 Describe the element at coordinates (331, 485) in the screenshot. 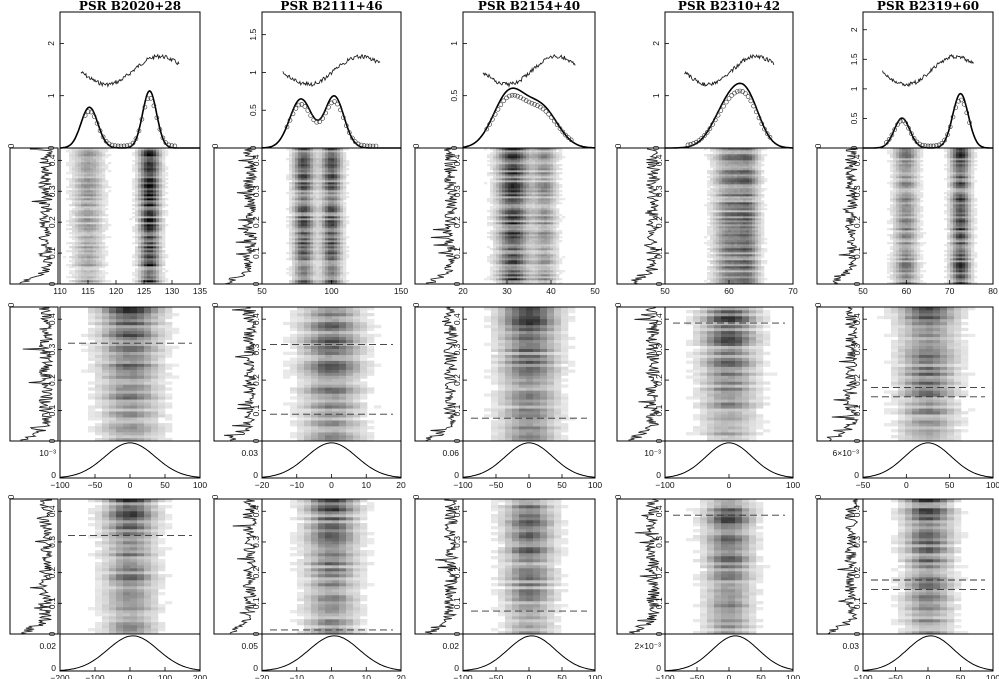

I see `shift1-x-tick-label: 0` at that location.